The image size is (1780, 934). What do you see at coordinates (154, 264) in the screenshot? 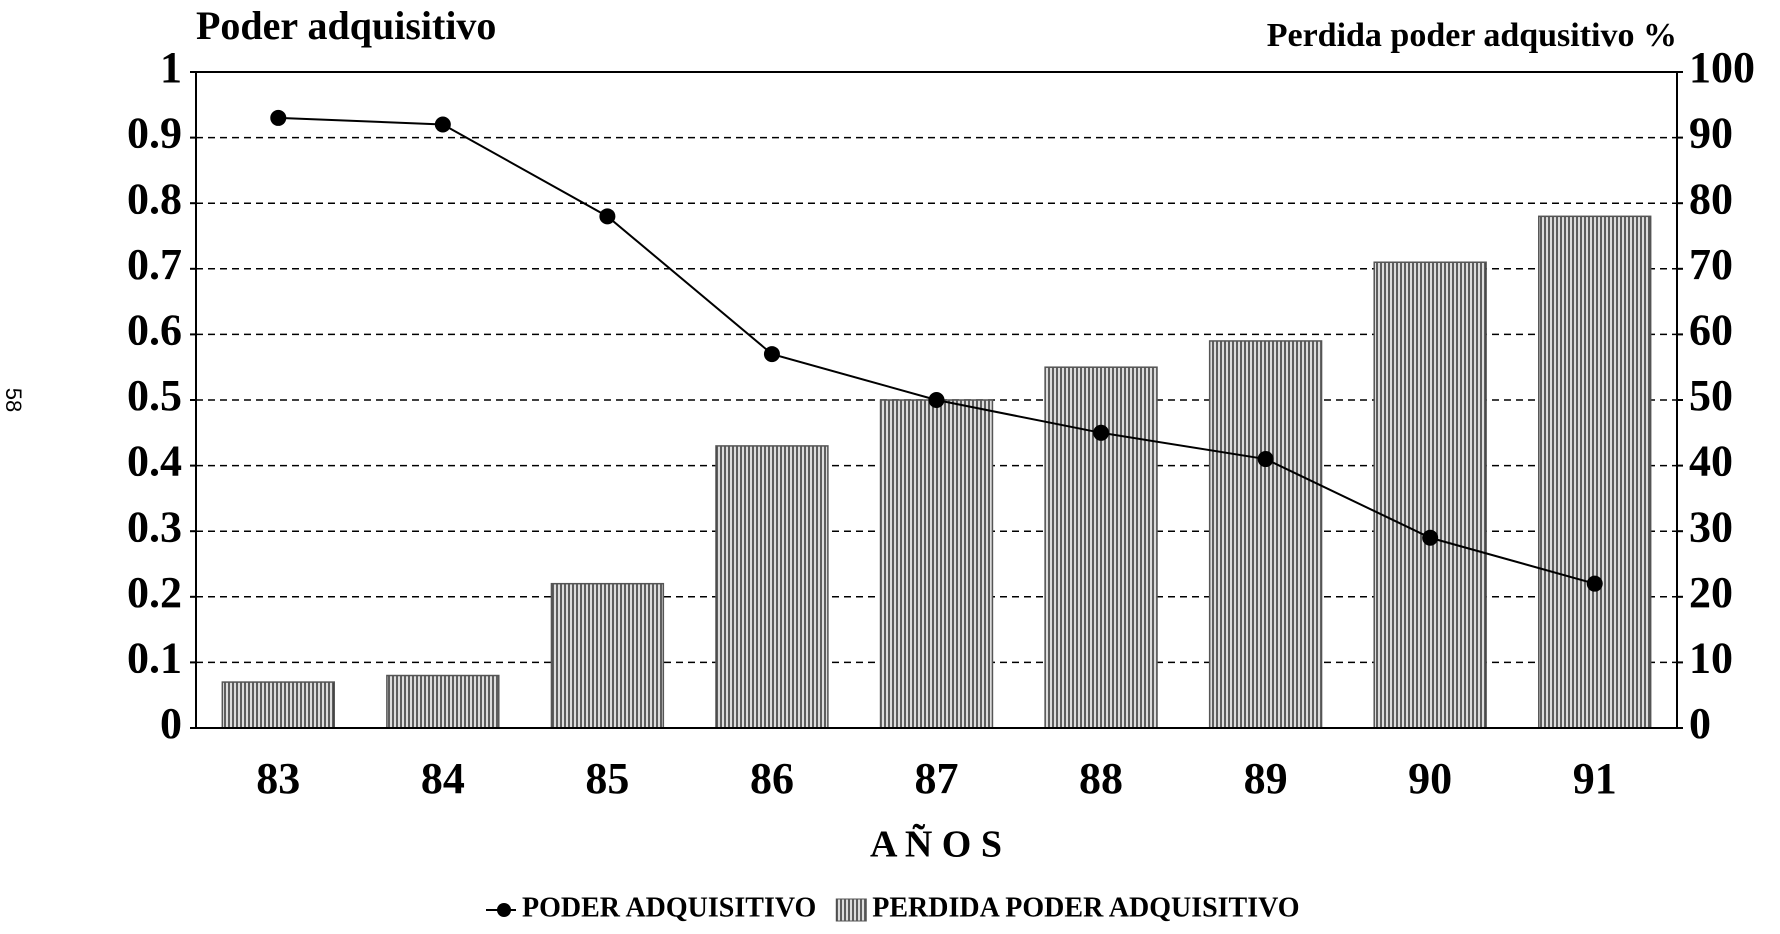
I see `y-tick-label: 0.7` at bounding box center [154, 264].